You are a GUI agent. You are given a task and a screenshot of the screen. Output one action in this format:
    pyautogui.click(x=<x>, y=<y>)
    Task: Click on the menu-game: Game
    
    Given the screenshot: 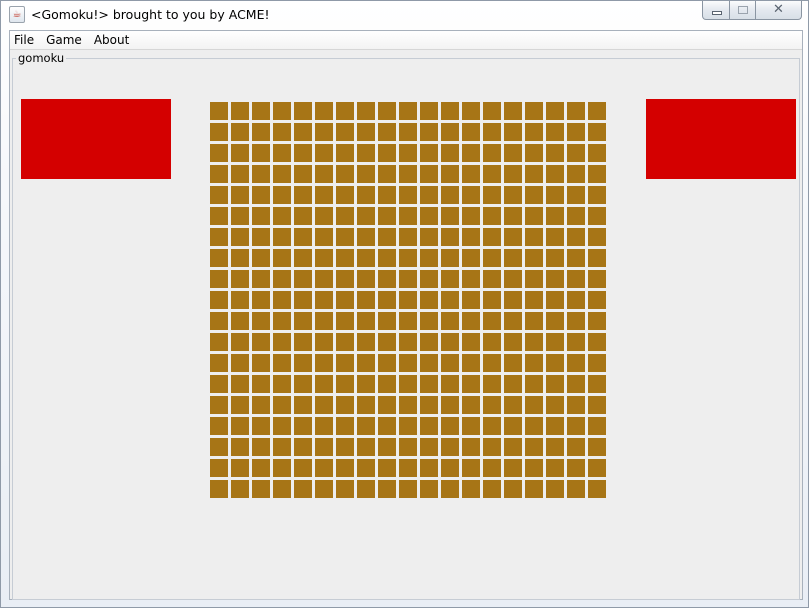 What is the action you would take?
    pyautogui.click(x=64, y=40)
    